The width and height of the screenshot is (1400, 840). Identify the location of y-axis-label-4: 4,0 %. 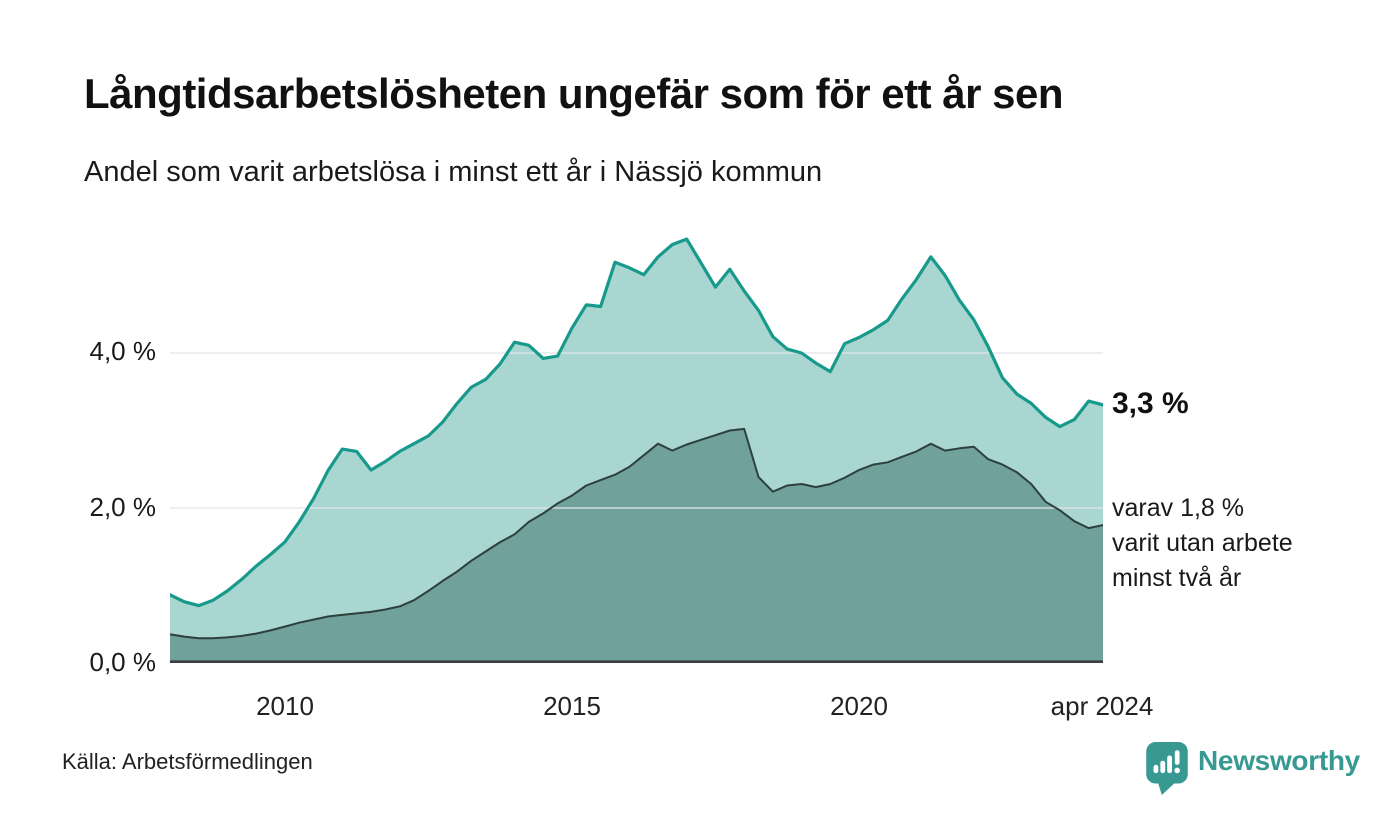
(123, 351).